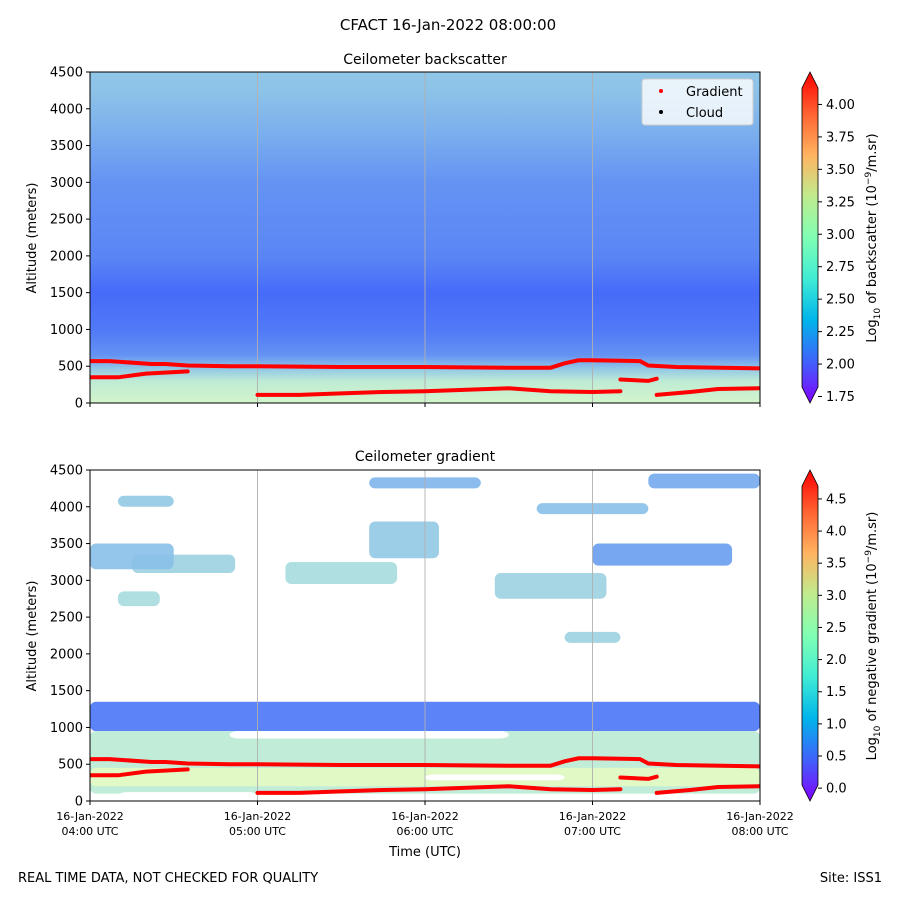 The image size is (900, 900). I want to click on colorbar-tick-label: 0.5, so click(836, 757).